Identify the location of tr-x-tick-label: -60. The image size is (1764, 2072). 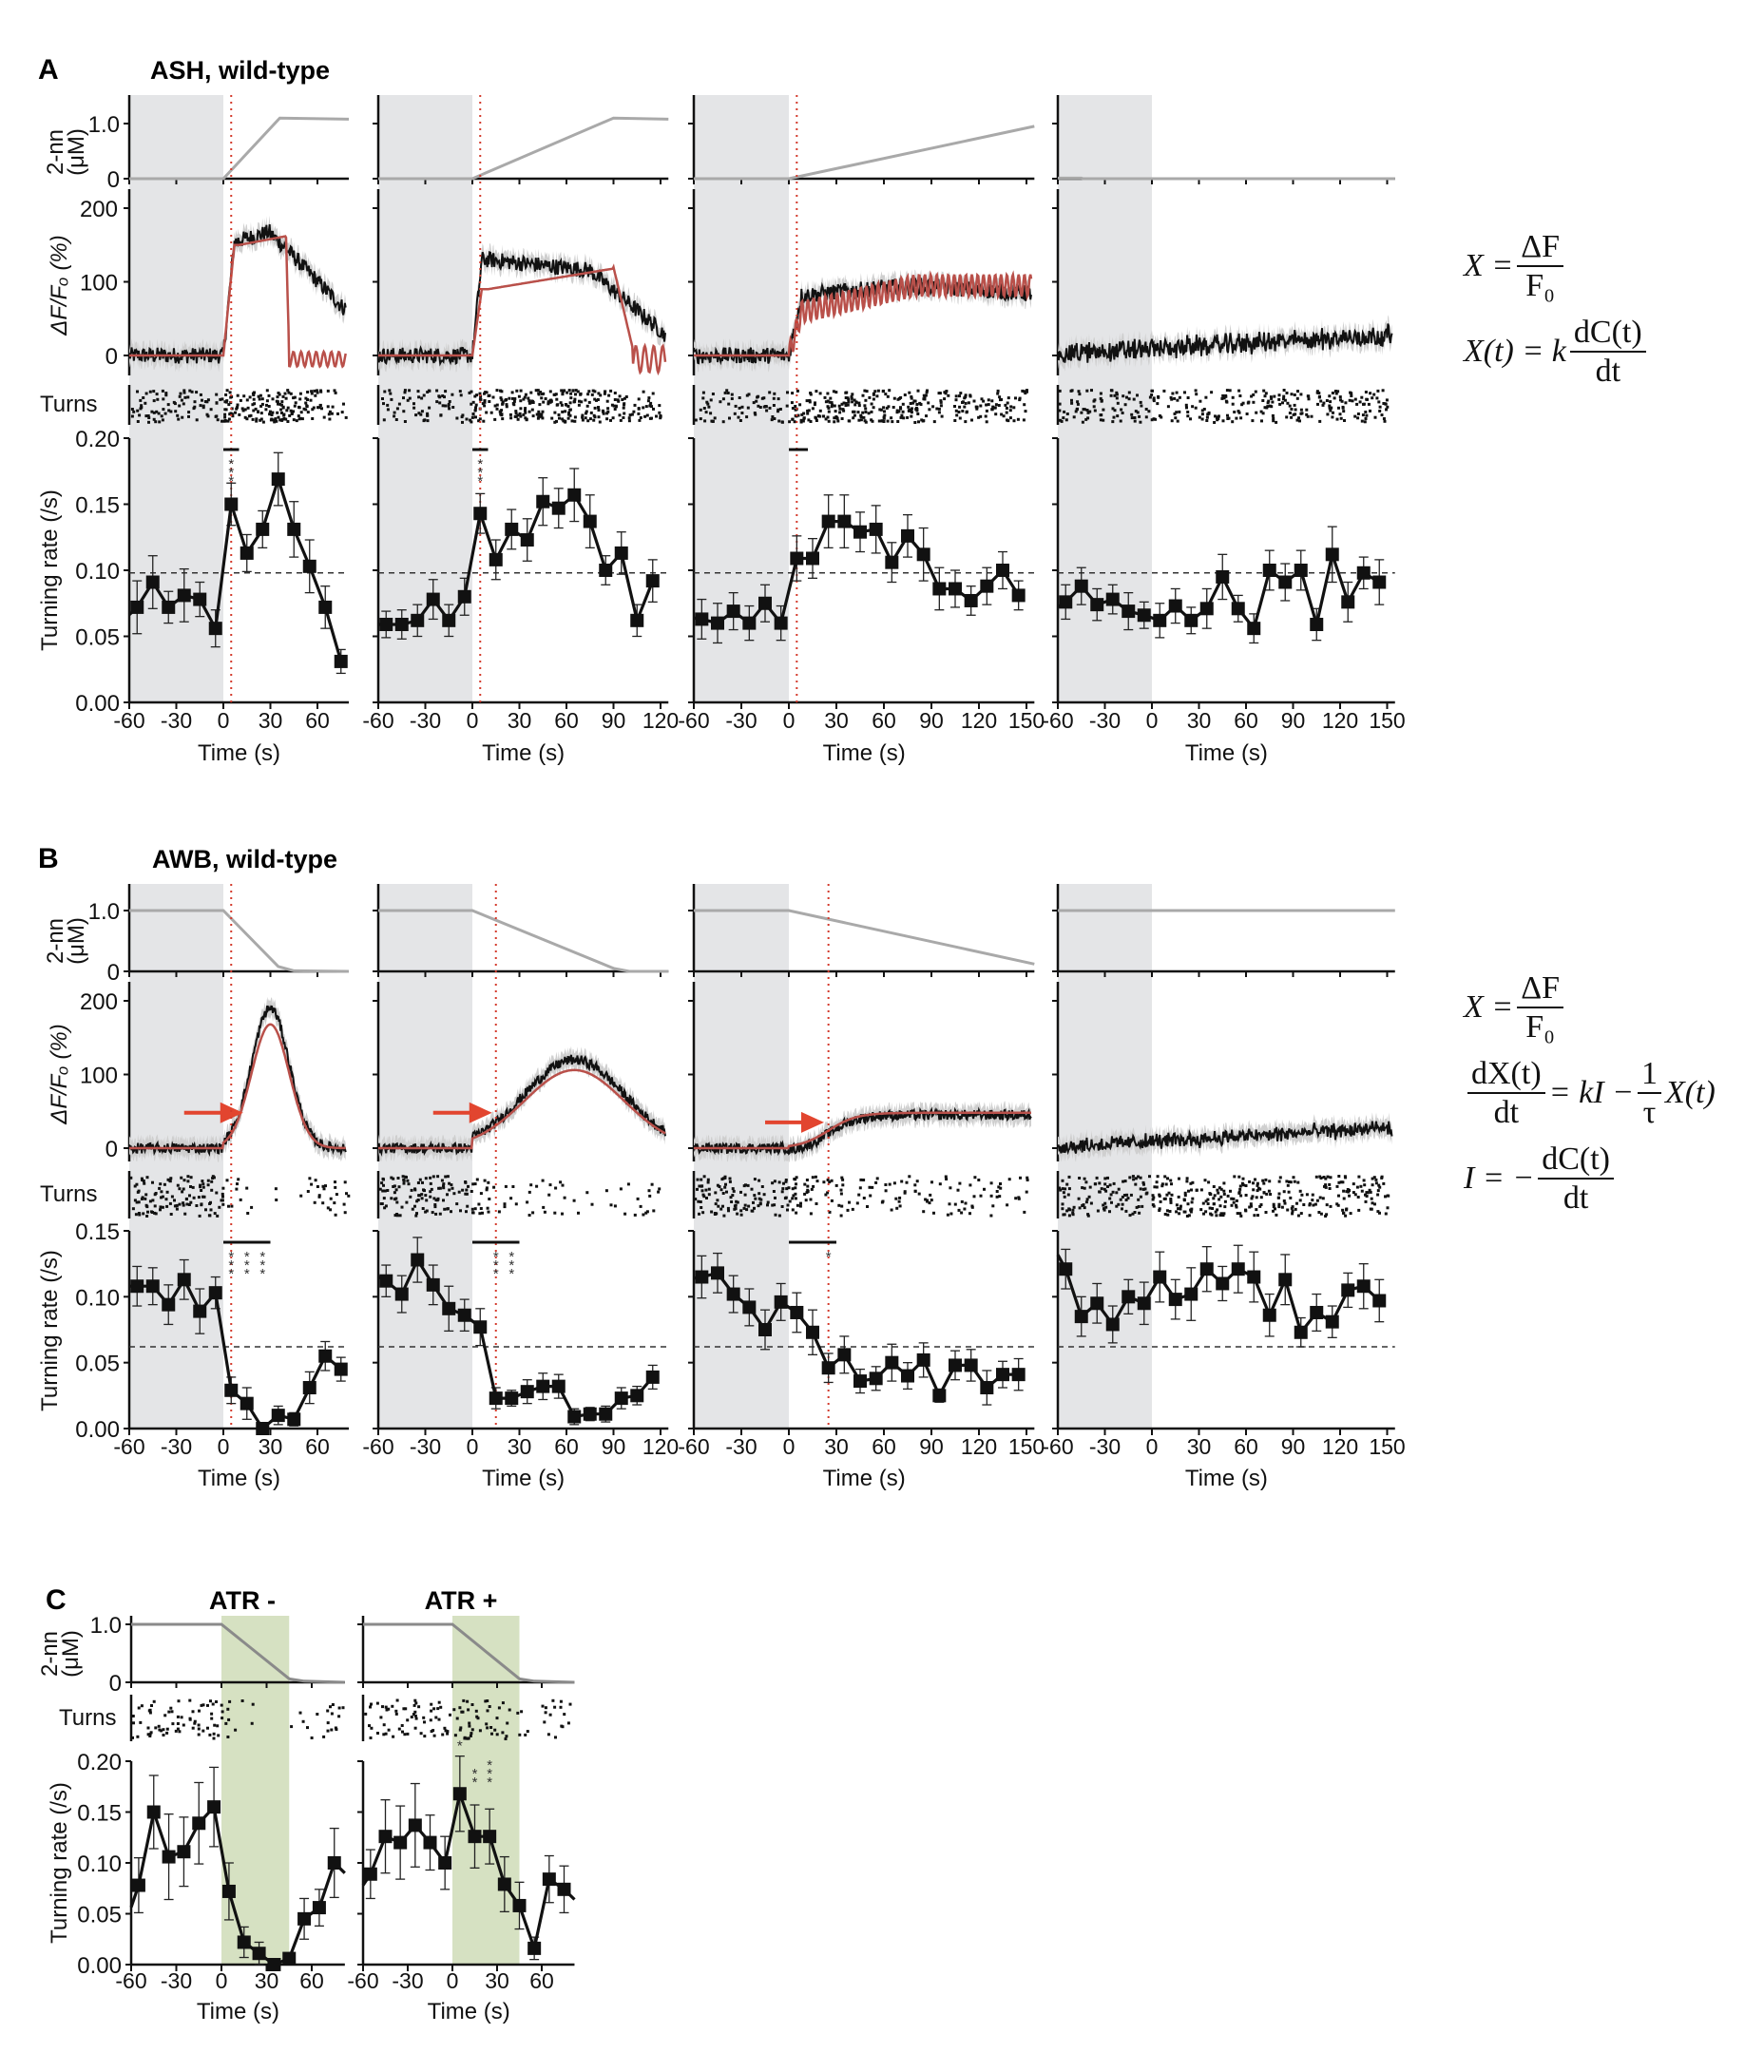
(128, 1446).